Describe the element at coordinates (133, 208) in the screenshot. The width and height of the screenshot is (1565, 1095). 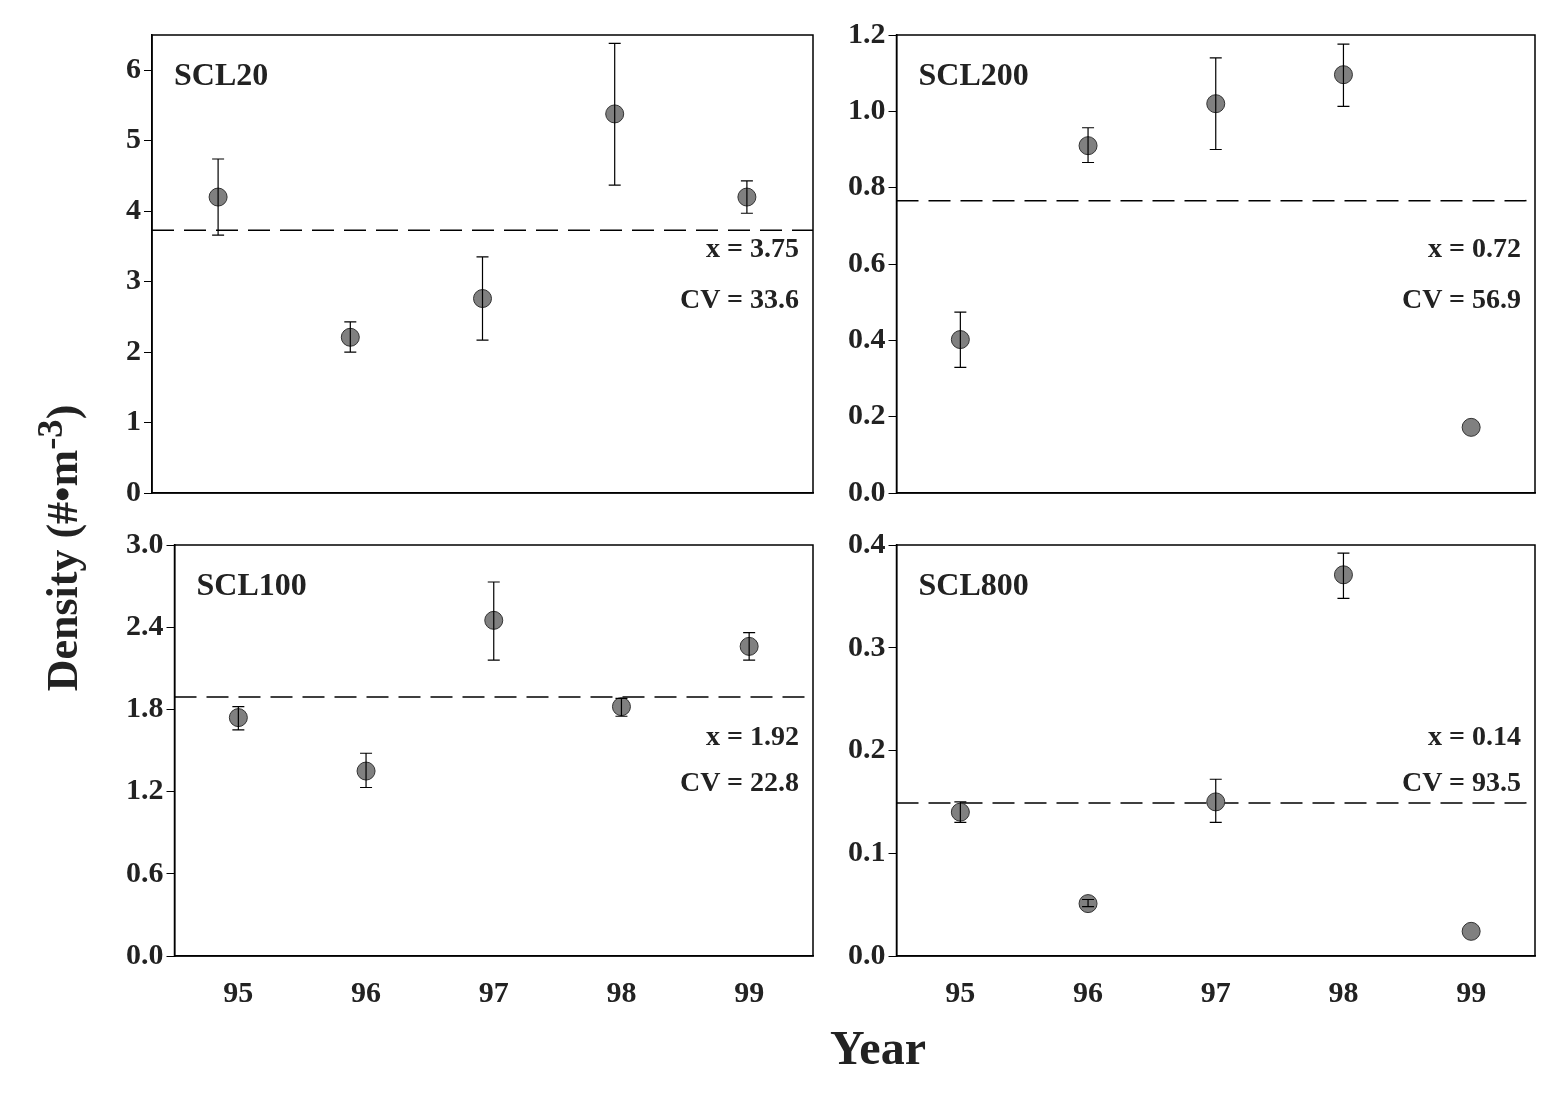
I see `y-tick-label: 4` at that location.